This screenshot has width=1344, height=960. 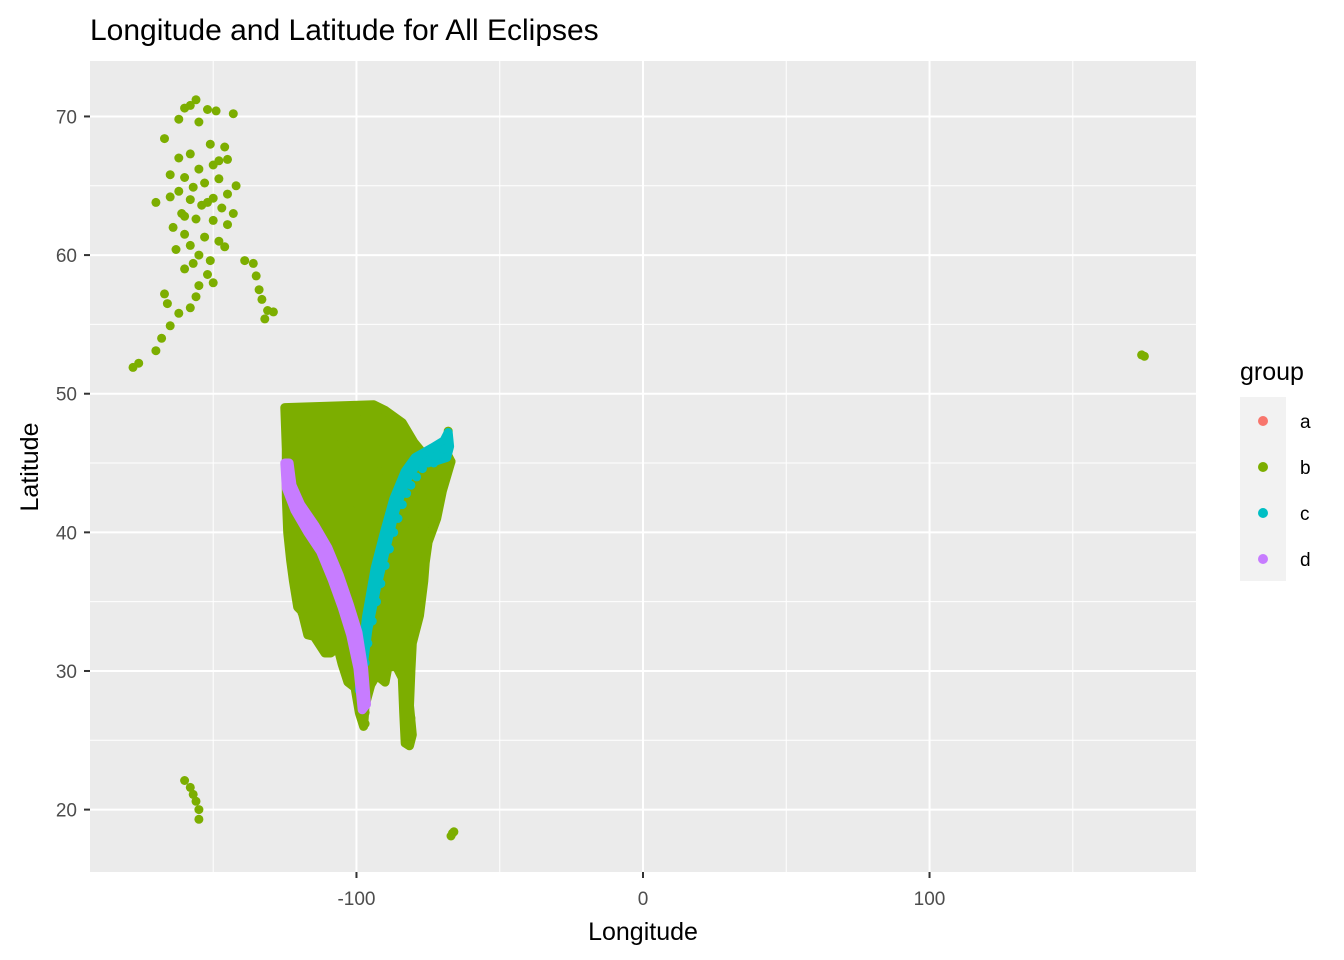 I want to click on legend-key-b, so click(x=1263, y=467).